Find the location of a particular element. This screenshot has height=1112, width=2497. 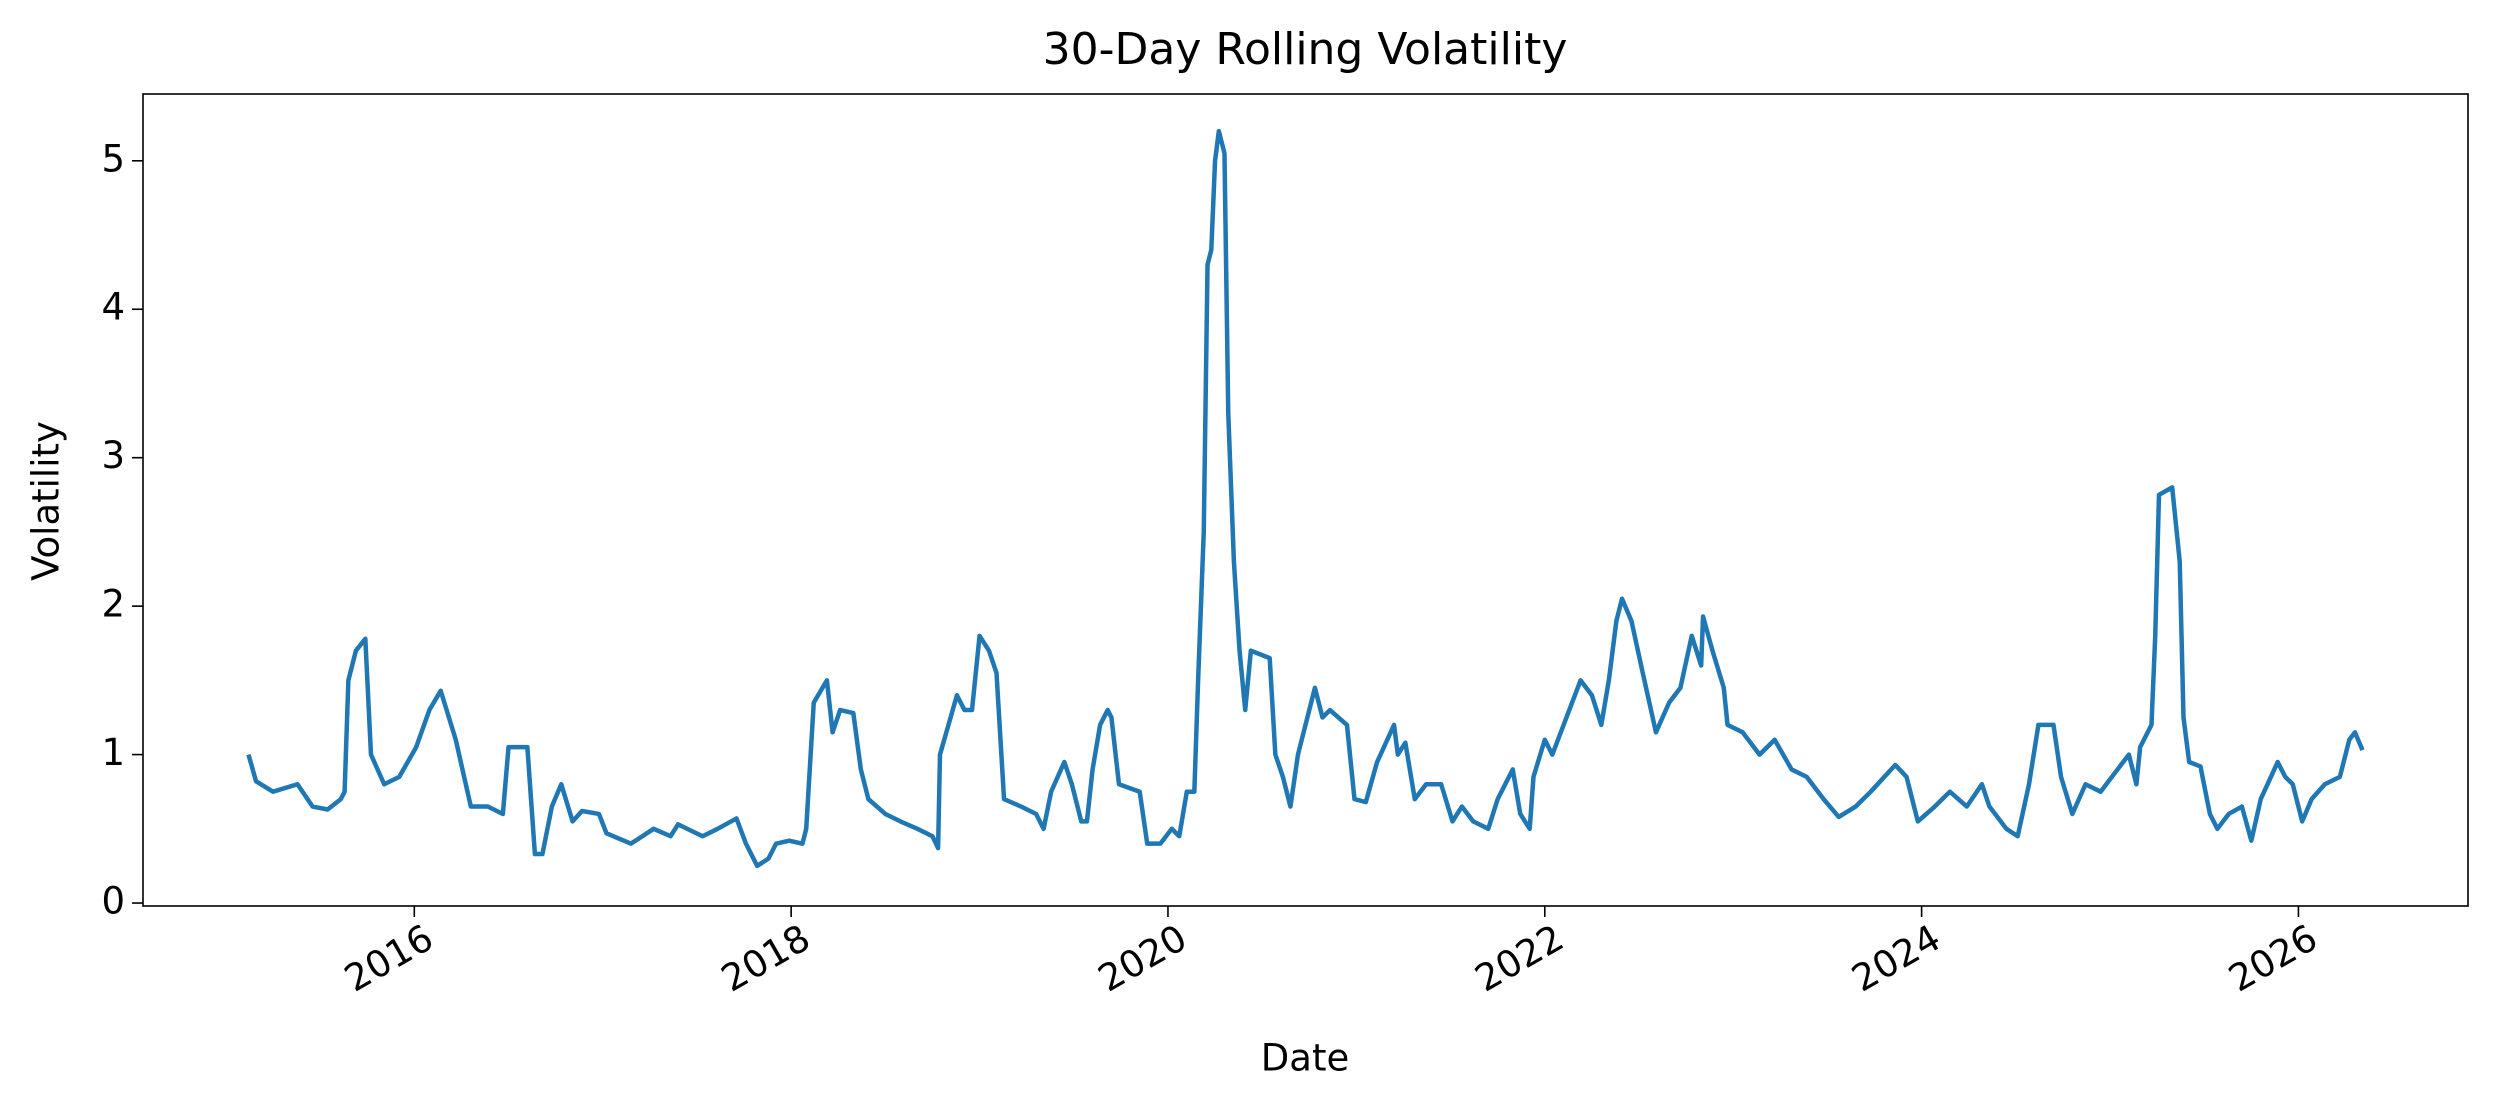

y-tick-label: 1 is located at coordinates (113, 752).